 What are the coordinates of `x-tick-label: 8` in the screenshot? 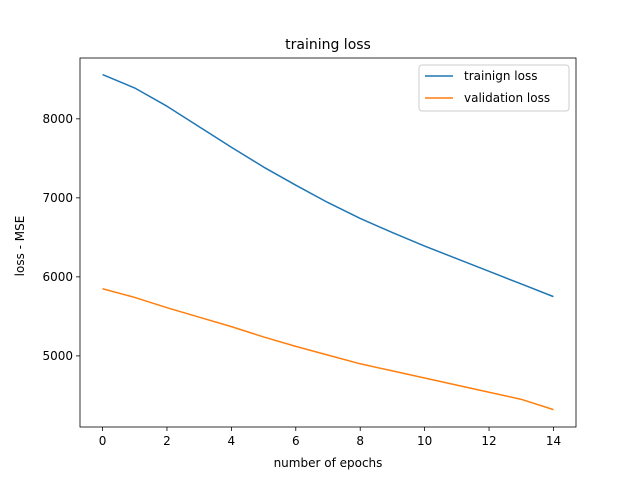 It's located at (360, 441).